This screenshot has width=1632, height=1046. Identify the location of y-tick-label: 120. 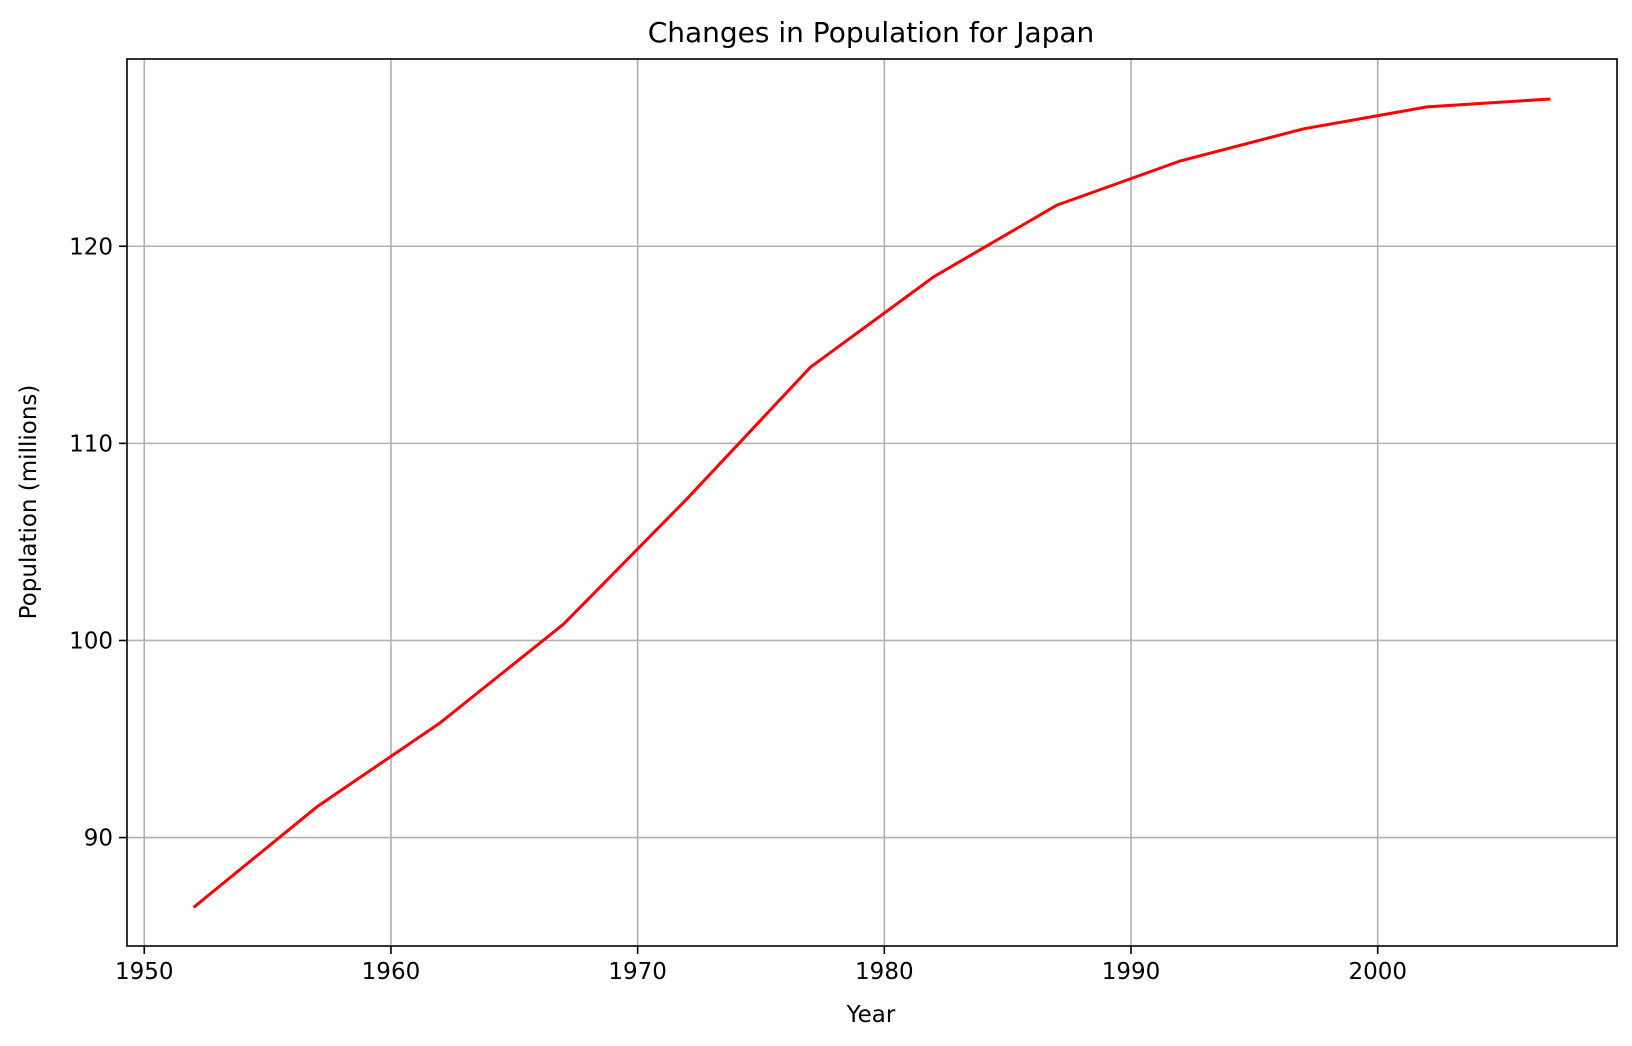
(91, 247).